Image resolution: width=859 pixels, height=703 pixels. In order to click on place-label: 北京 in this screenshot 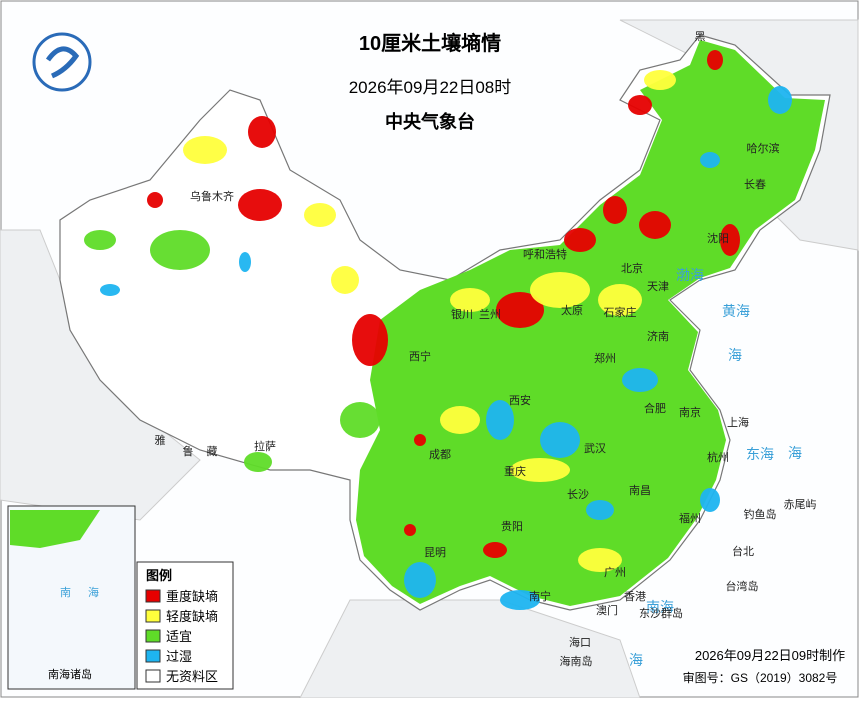, I will do `click(632, 268)`.